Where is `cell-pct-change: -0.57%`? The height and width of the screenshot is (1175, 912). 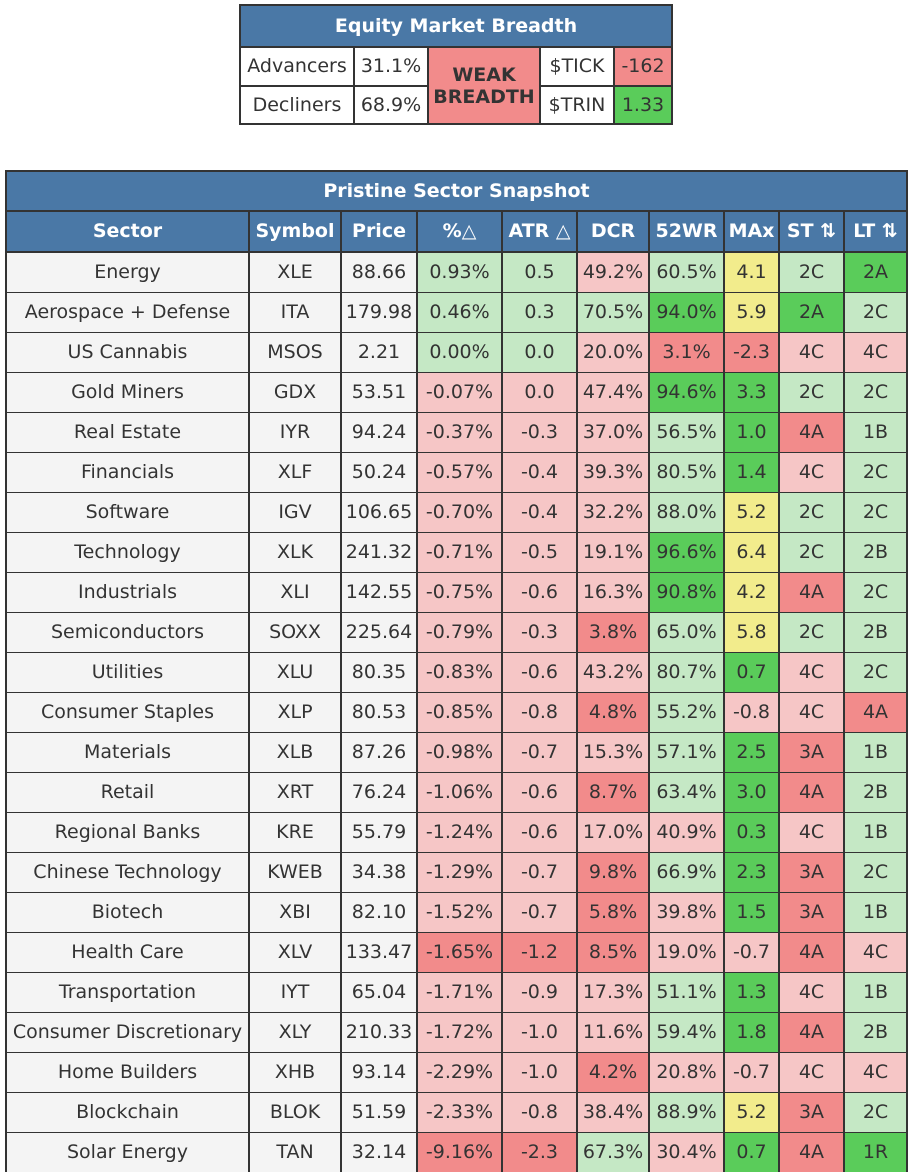
cell-pct-change: -0.57% is located at coordinates (459, 472).